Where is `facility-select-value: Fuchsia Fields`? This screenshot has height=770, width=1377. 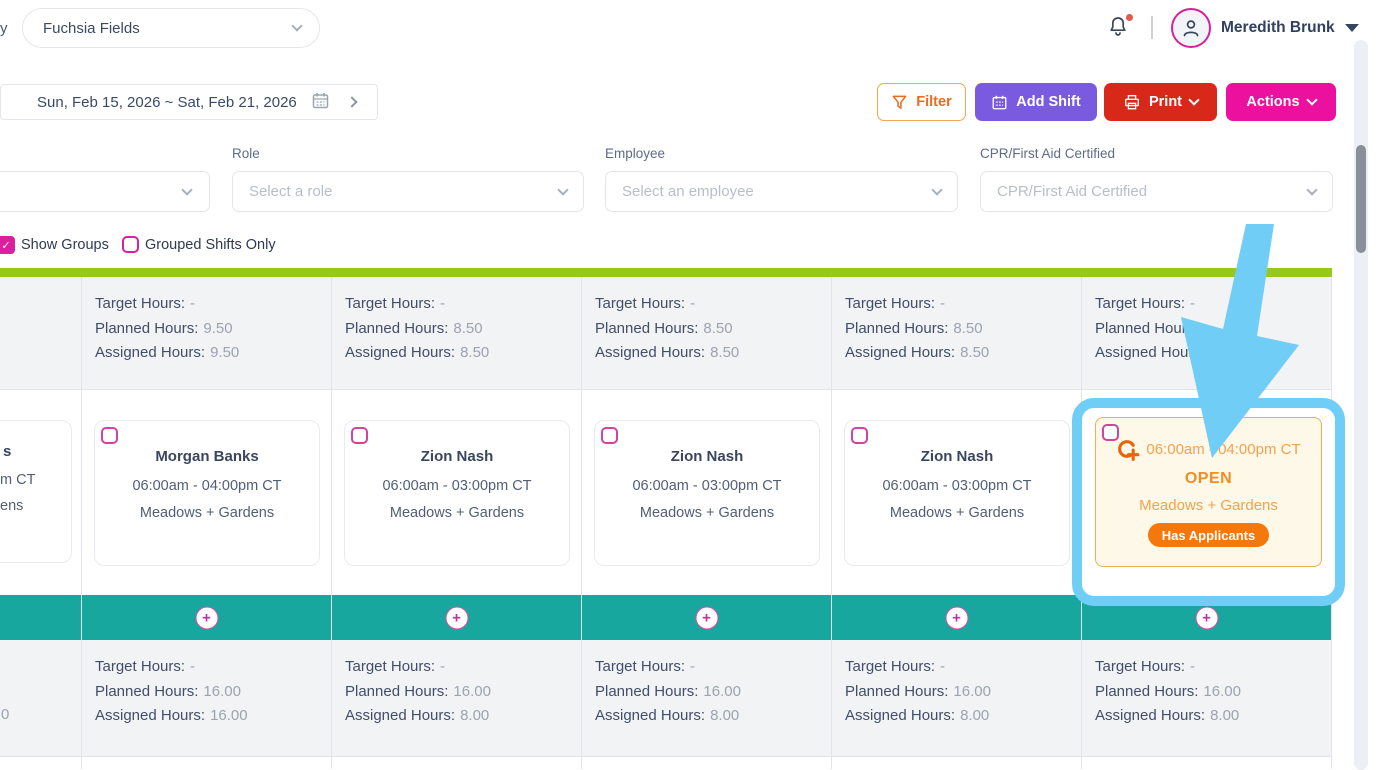
facility-select-value: Fuchsia Fields is located at coordinates (91, 28).